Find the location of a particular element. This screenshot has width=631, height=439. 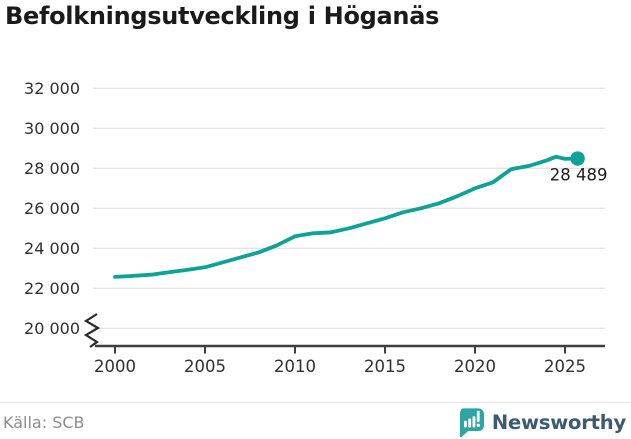

x-tick-label: 2000 is located at coordinates (115, 366).